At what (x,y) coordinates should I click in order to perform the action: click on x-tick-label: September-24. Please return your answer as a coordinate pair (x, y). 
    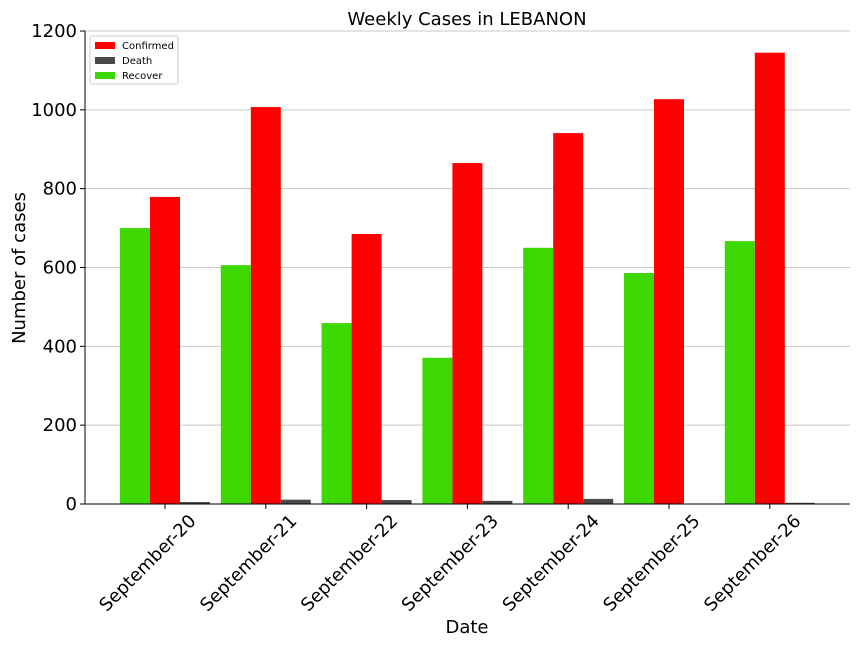
    Looking at the image, I should click on (551, 563).